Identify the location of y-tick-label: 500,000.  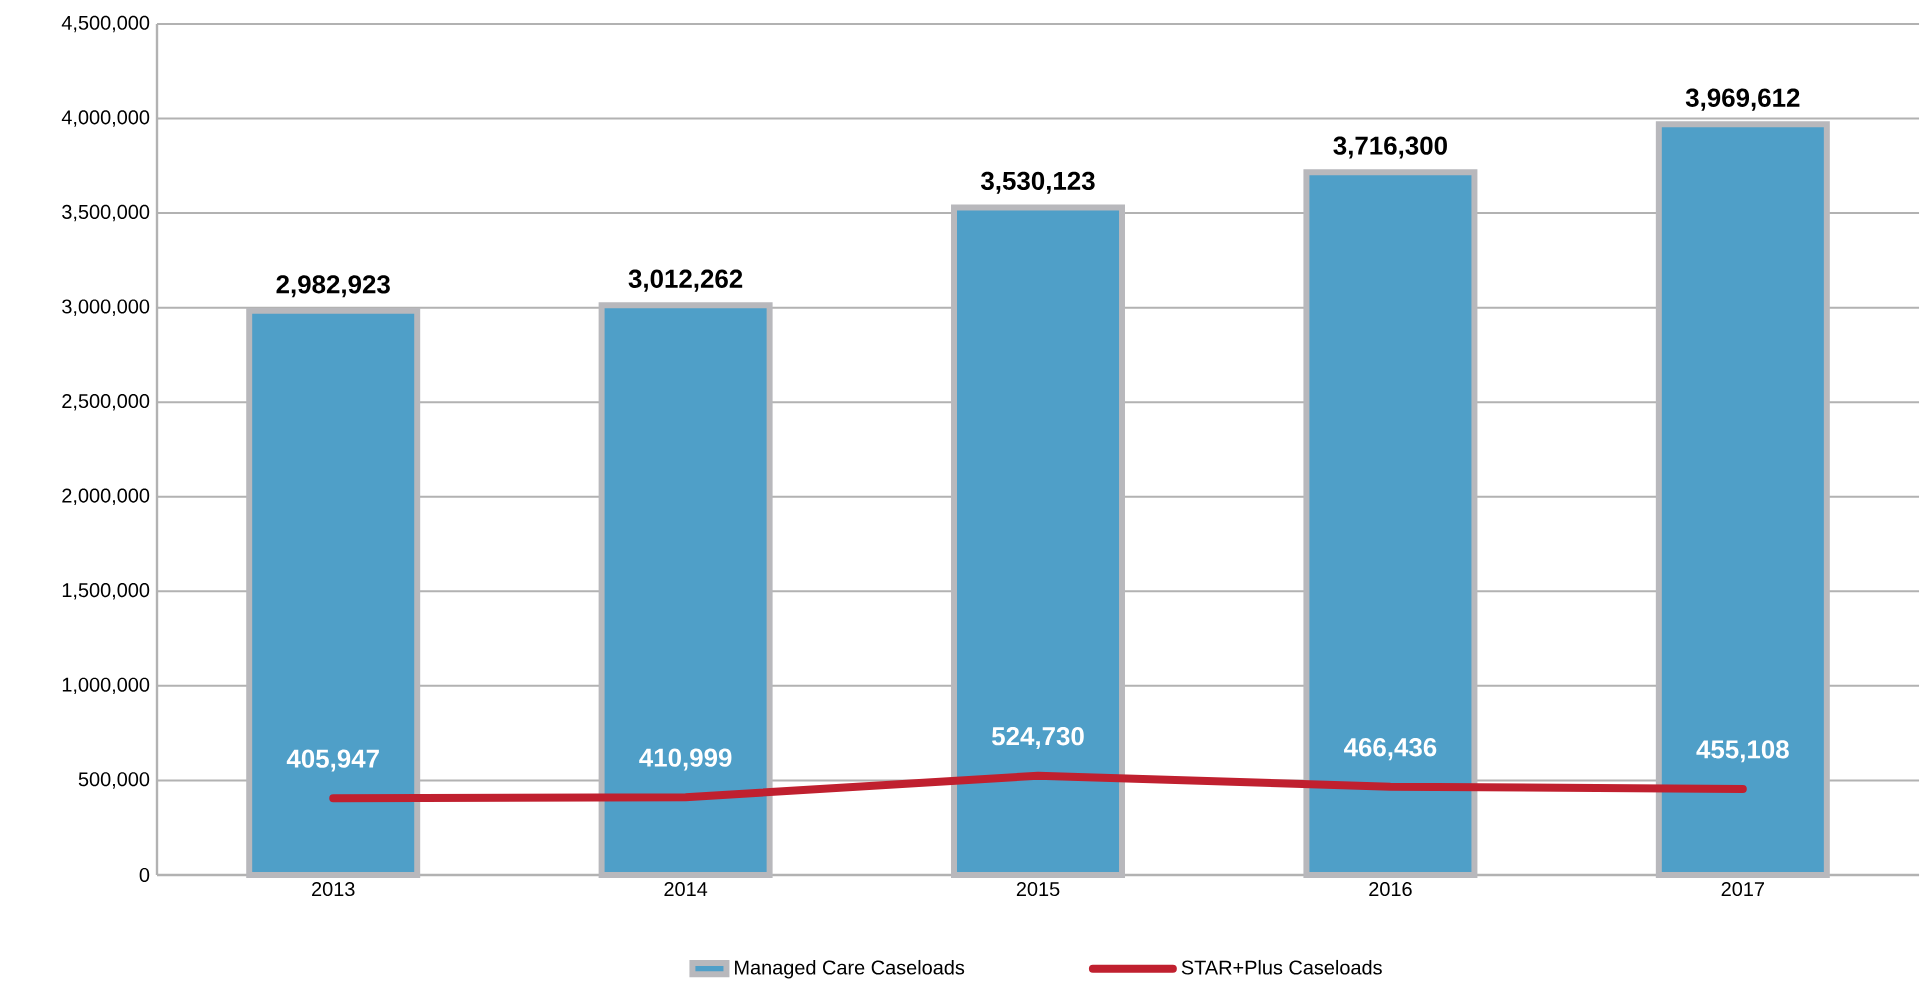
(114, 780).